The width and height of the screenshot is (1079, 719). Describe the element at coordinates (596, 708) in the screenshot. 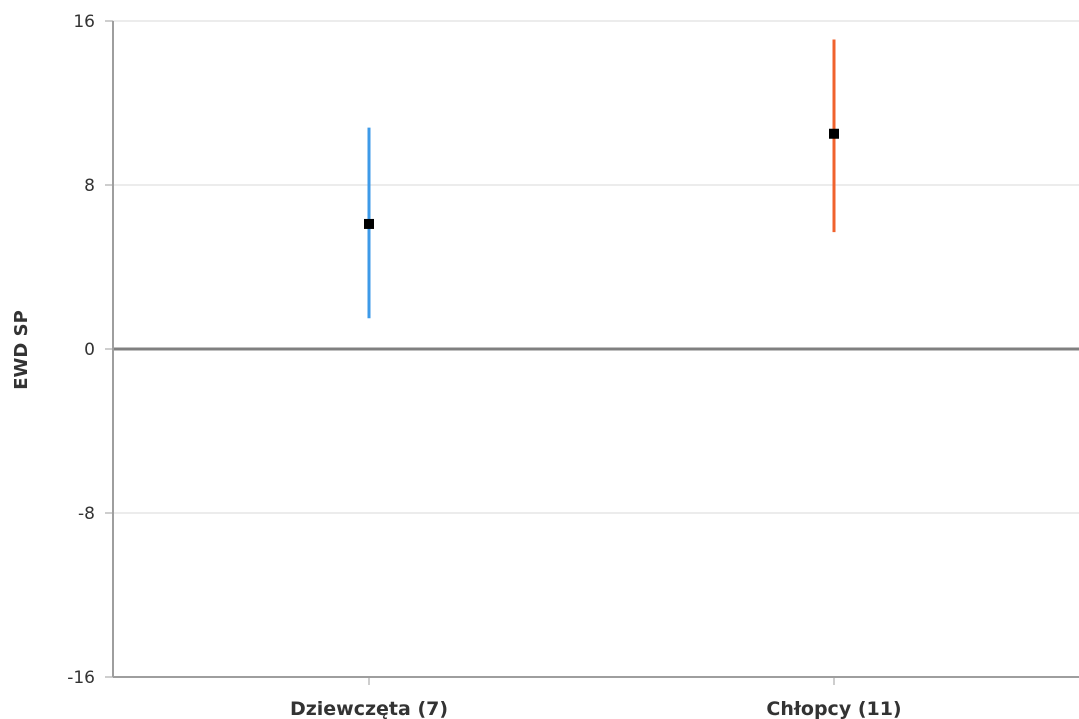

I see `x-tick-labels: Dziewczęta (7) Chłopcy (11)` at that location.